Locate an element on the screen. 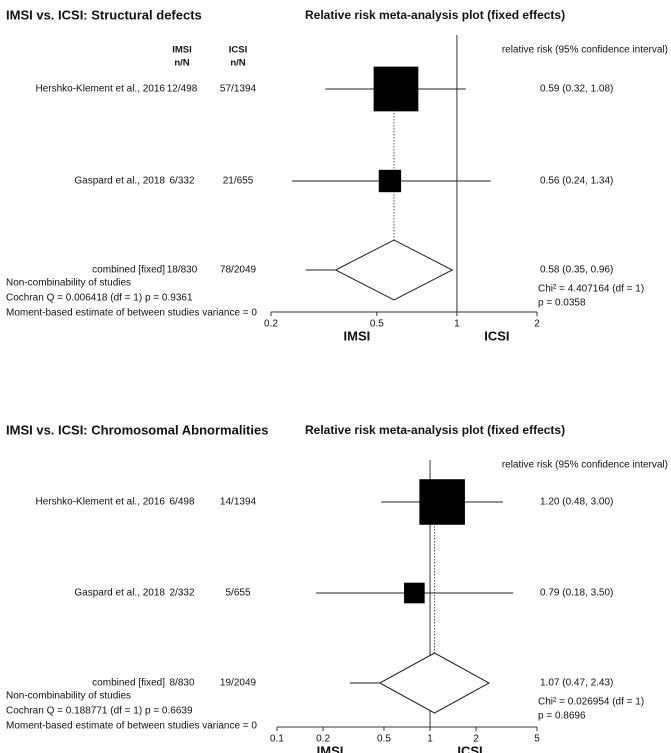 Image resolution: width=671 pixels, height=753 pixels. x-tick-label: 0.1 is located at coordinates (277, 739).